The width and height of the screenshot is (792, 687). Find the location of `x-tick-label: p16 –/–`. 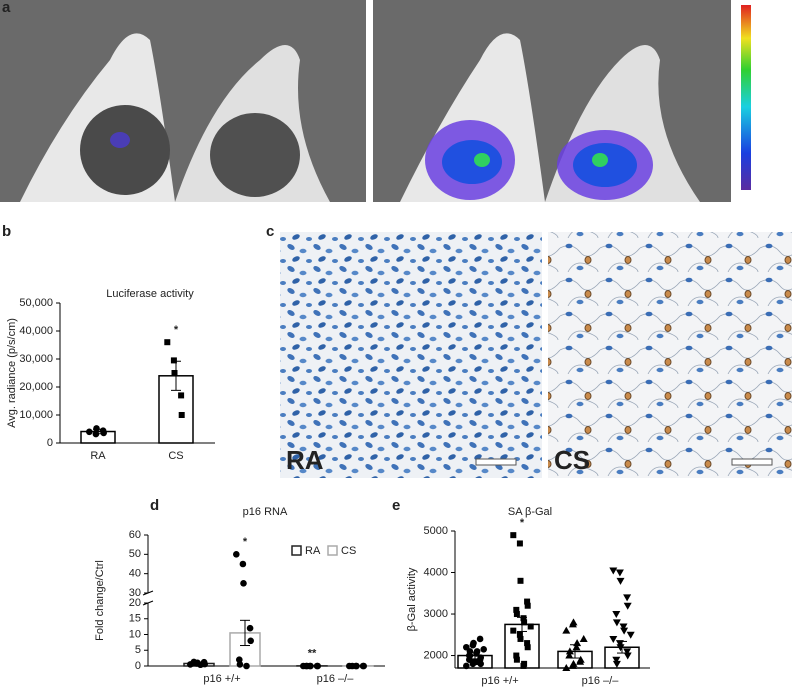

x-tick-label: p16 –/– is located at coordinates (601, 681).